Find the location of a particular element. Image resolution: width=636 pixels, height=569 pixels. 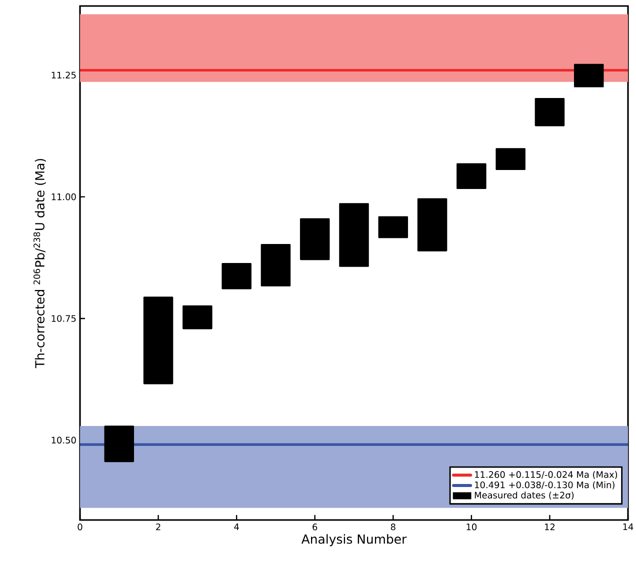

y-tick-label: 10.75 is located at coordinates (64, 318).